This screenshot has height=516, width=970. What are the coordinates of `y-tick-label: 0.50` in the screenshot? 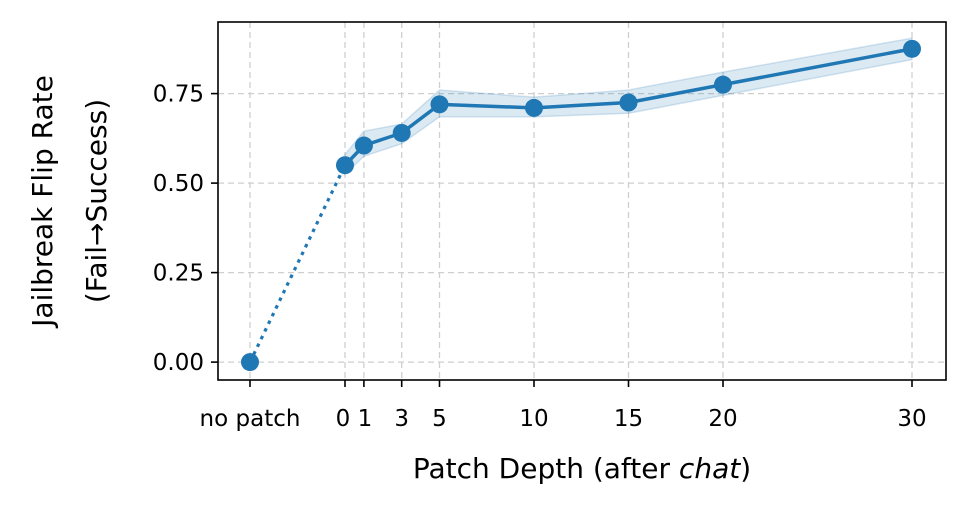 It's located at (178, 184).